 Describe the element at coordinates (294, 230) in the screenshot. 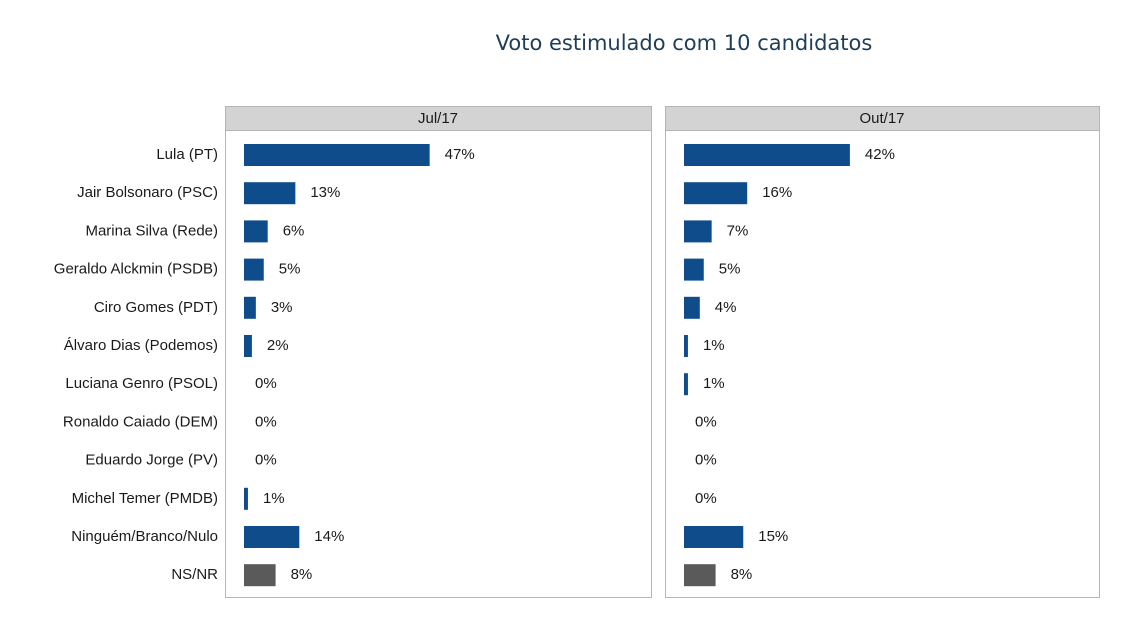

I see `value-label: 6%` at that location.